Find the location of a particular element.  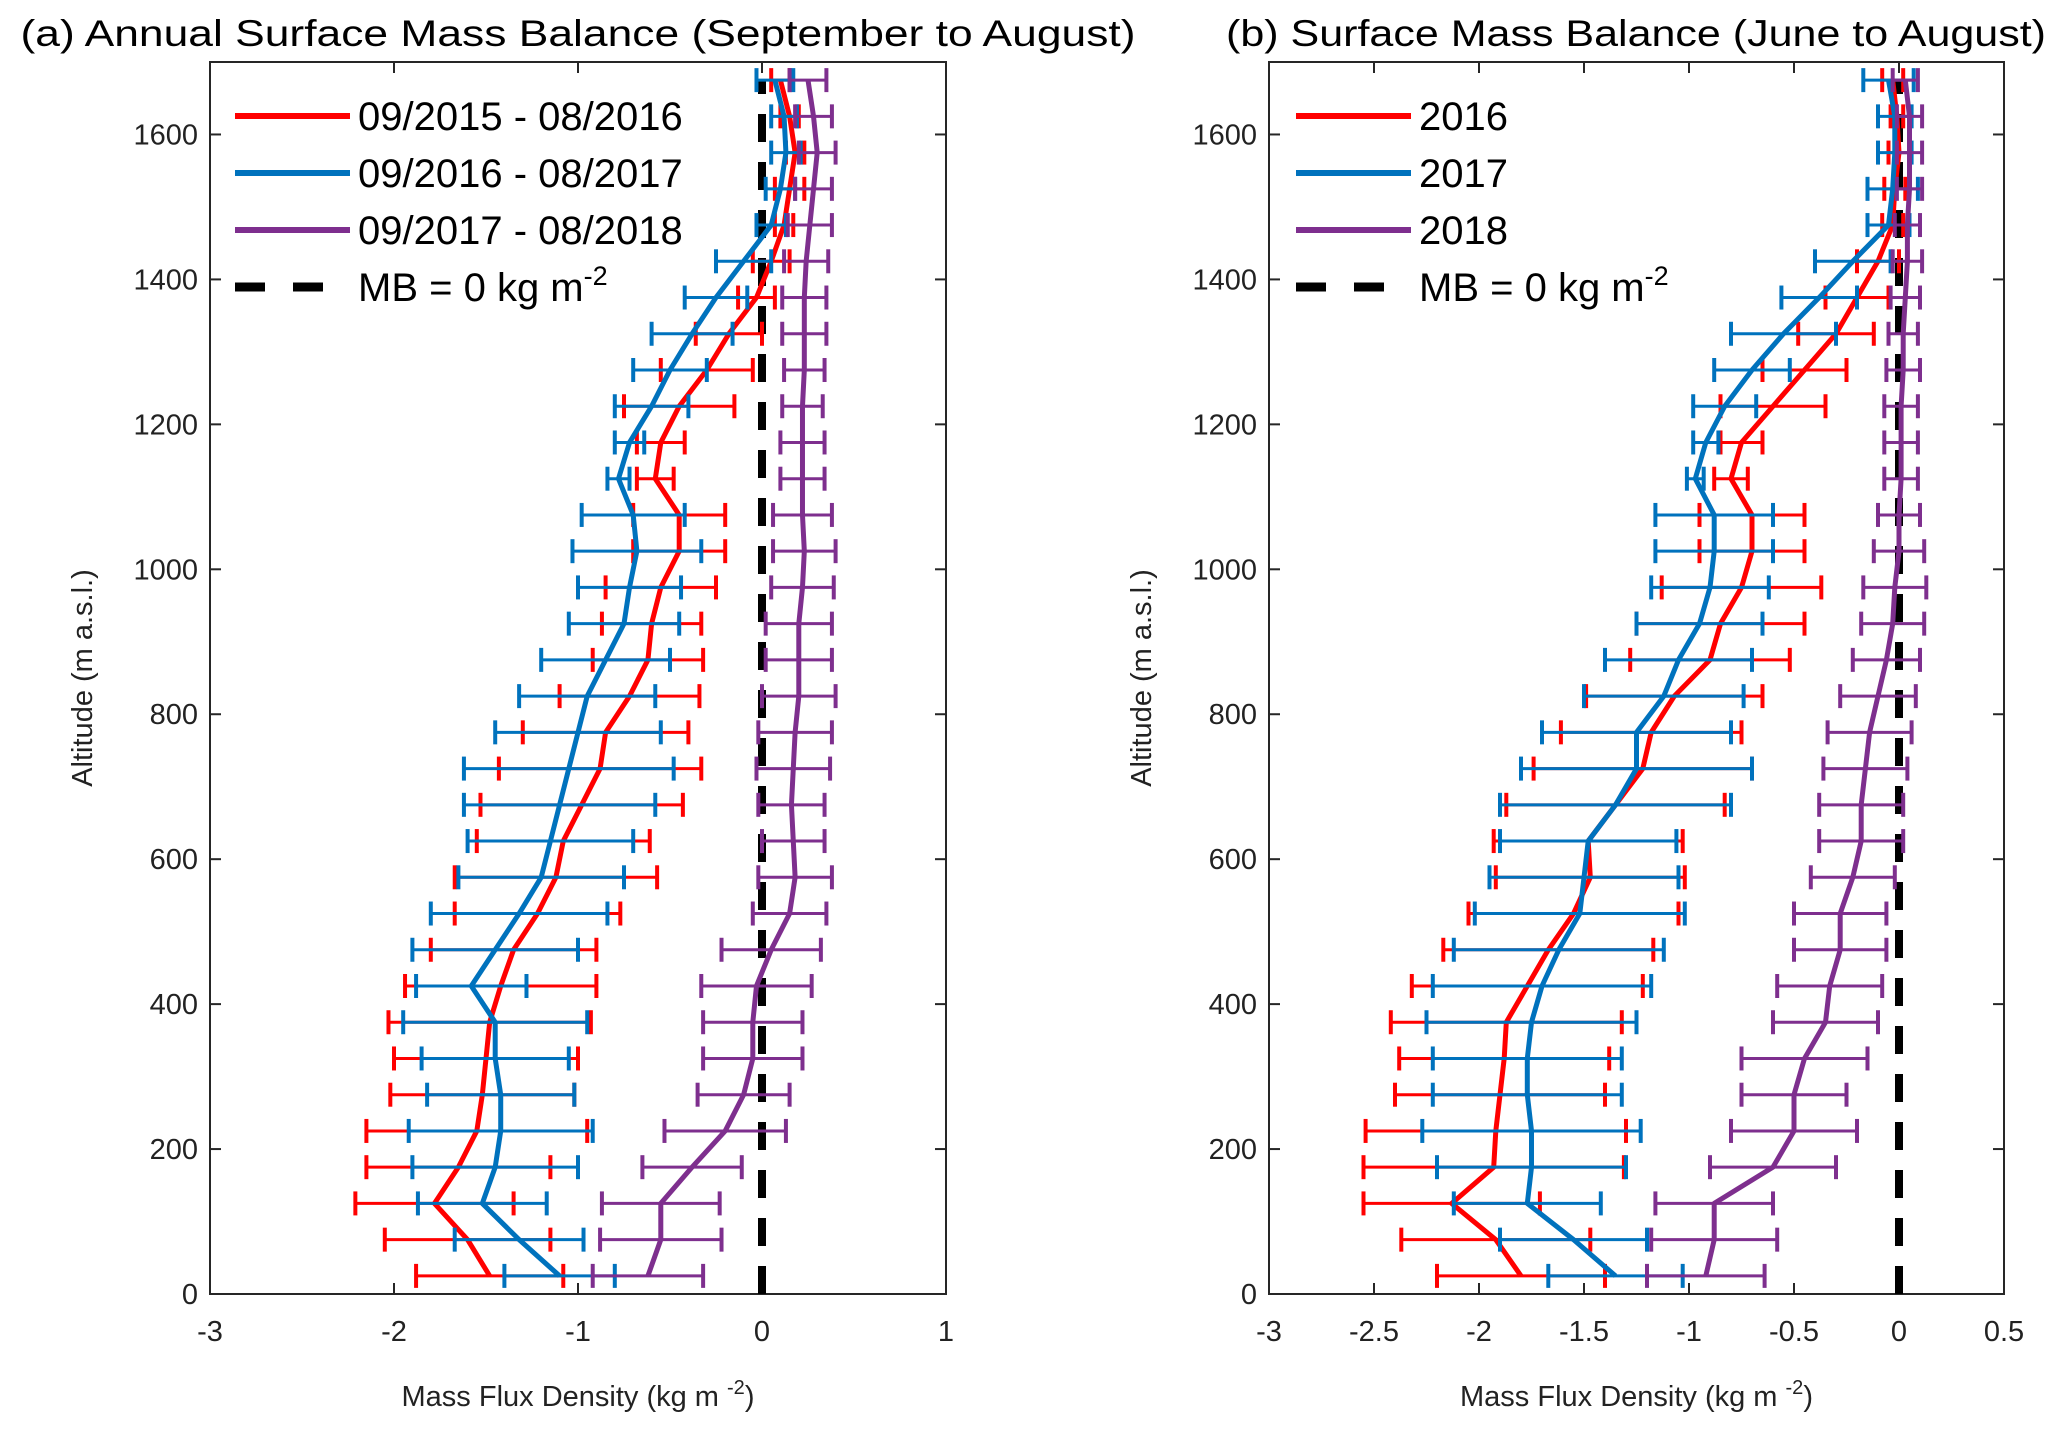

legend-label: 09/2017 - 08/2018 is located at coordinates (520, 231).